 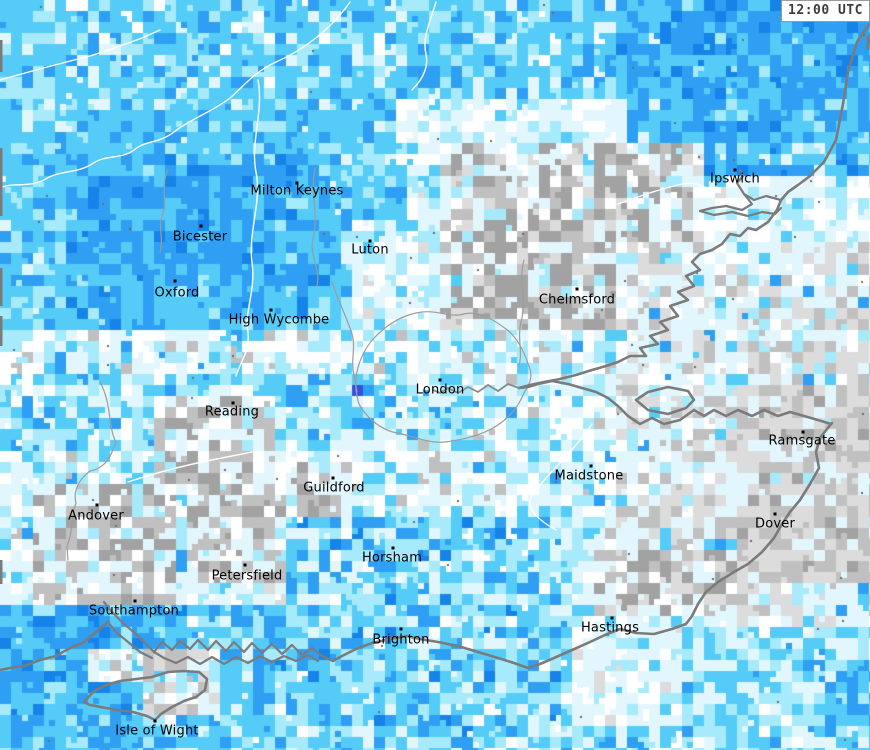 I want to click on timestamp-box: 12:00 UTC, so click(x=825, y=11).